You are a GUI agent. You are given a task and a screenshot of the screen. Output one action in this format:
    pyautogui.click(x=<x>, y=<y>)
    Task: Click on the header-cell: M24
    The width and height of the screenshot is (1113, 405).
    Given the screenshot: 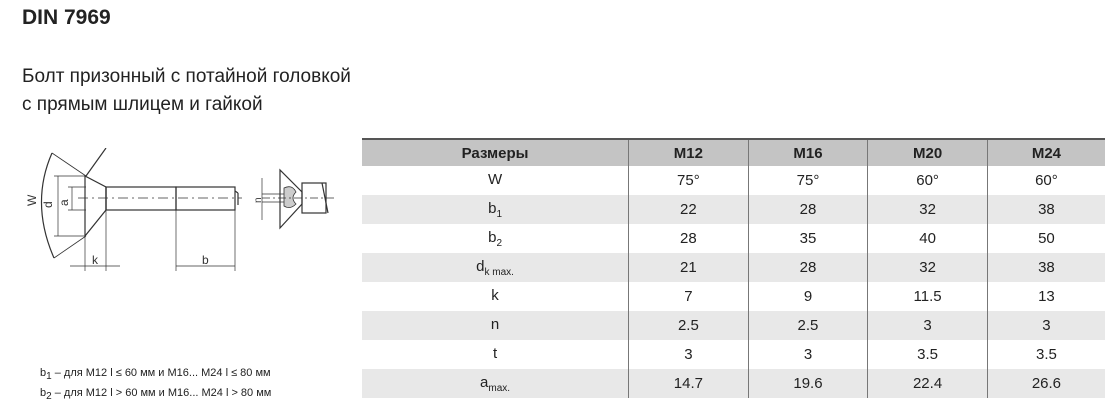 What is the action you would take?
    pyautogui.click(x=1045, y=152)
    